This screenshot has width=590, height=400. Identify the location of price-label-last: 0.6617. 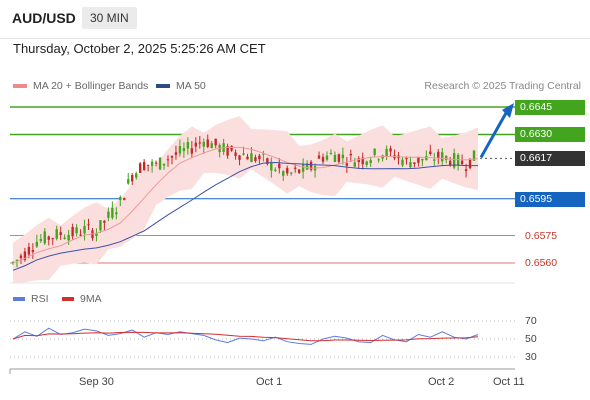
(550, 158).